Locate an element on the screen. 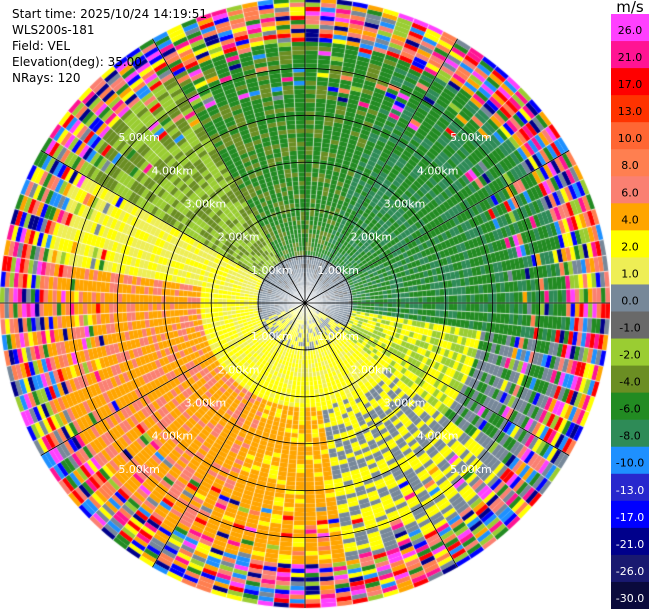 The image size is (650, 610). colorbar-tick-label: 10.0 is located at coordinates (630, 138).